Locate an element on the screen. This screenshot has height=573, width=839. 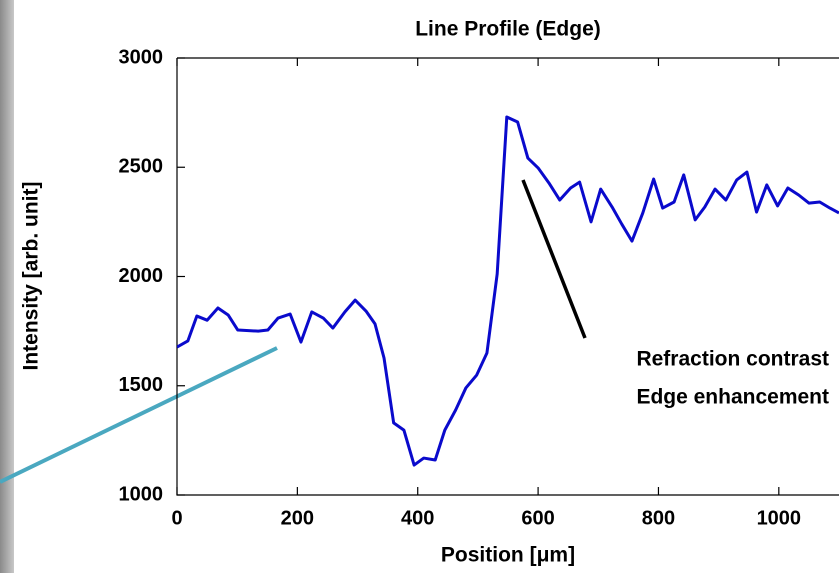
annotation: Edge enhancement is located at coordinates (732, 397).